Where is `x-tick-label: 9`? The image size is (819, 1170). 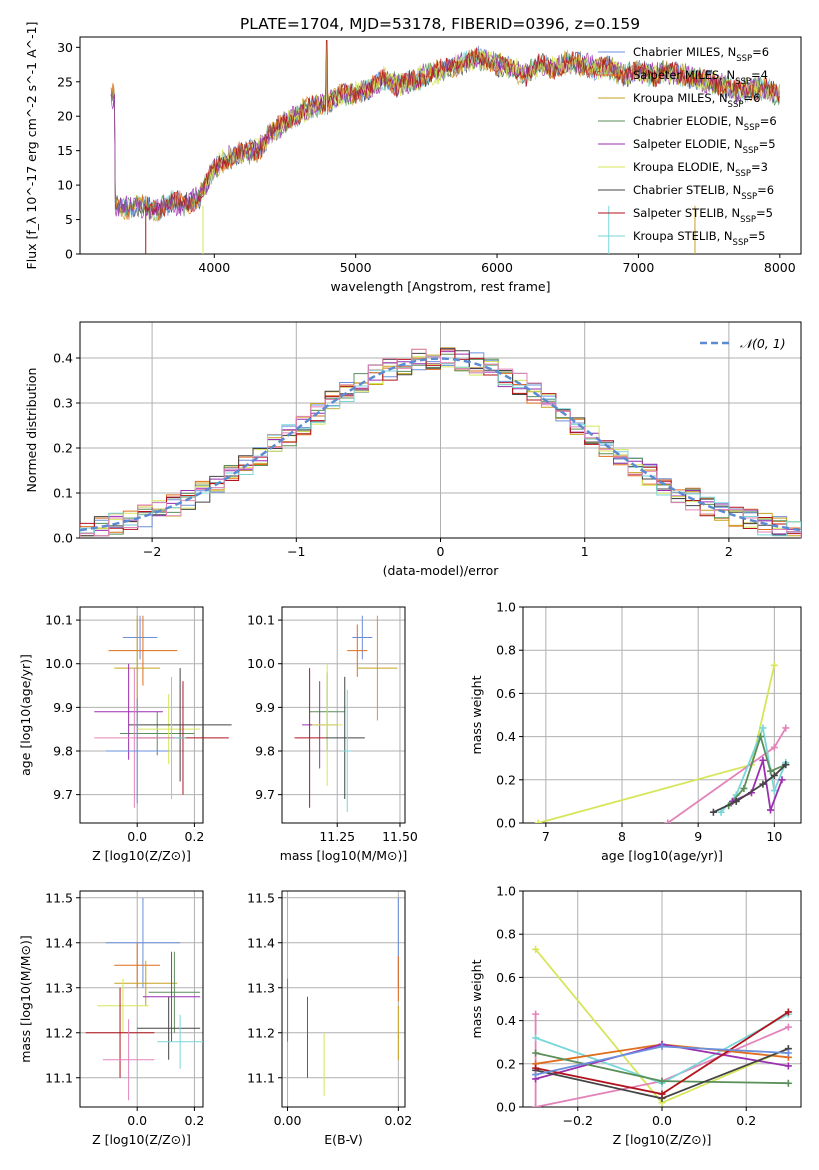
x-tick-label: 9 is located at coordinates (698, 836).